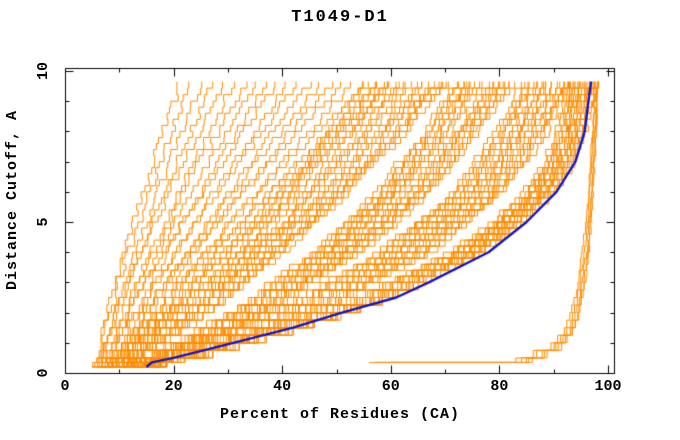  I want to click on y-axis-title: Distance Cutoff, A, so click(12, 200).